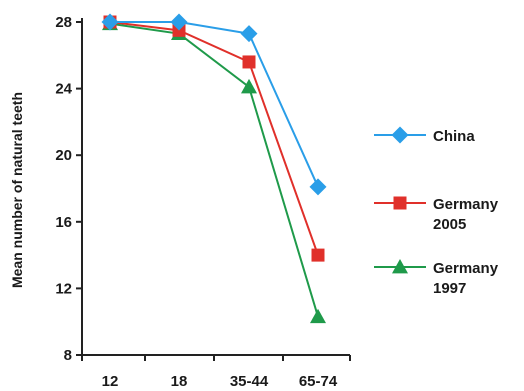  What do you see at coordinates (63, 155) in the screenshot?
I see `y-tick-label: 20` at bounding box center [63, 155].